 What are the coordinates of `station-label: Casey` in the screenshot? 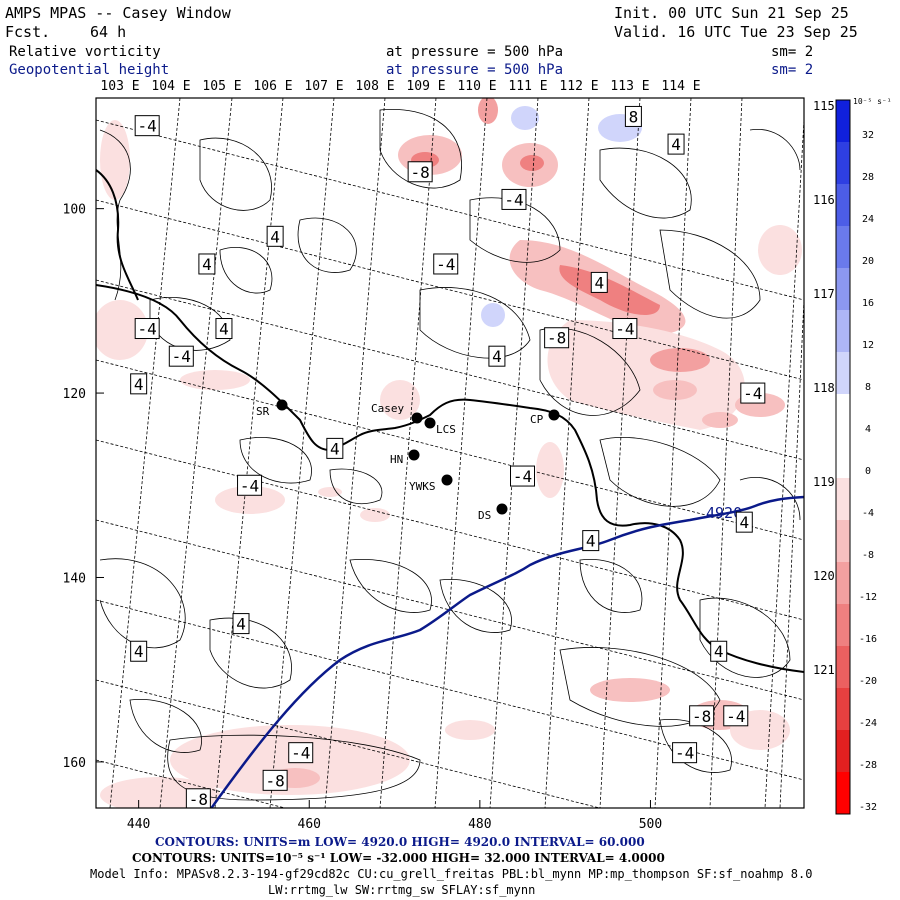 It's located at (387, 408).